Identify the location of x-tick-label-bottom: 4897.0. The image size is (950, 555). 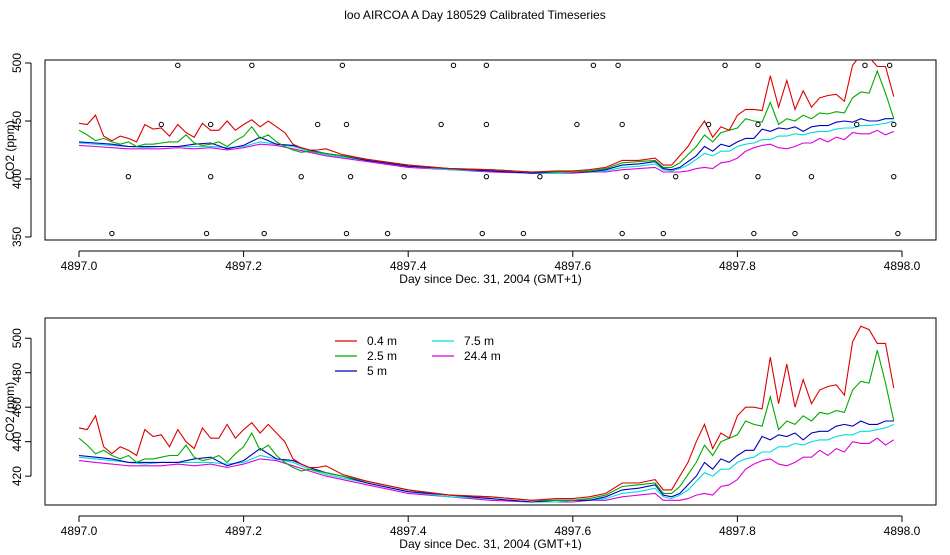
(79, 531).